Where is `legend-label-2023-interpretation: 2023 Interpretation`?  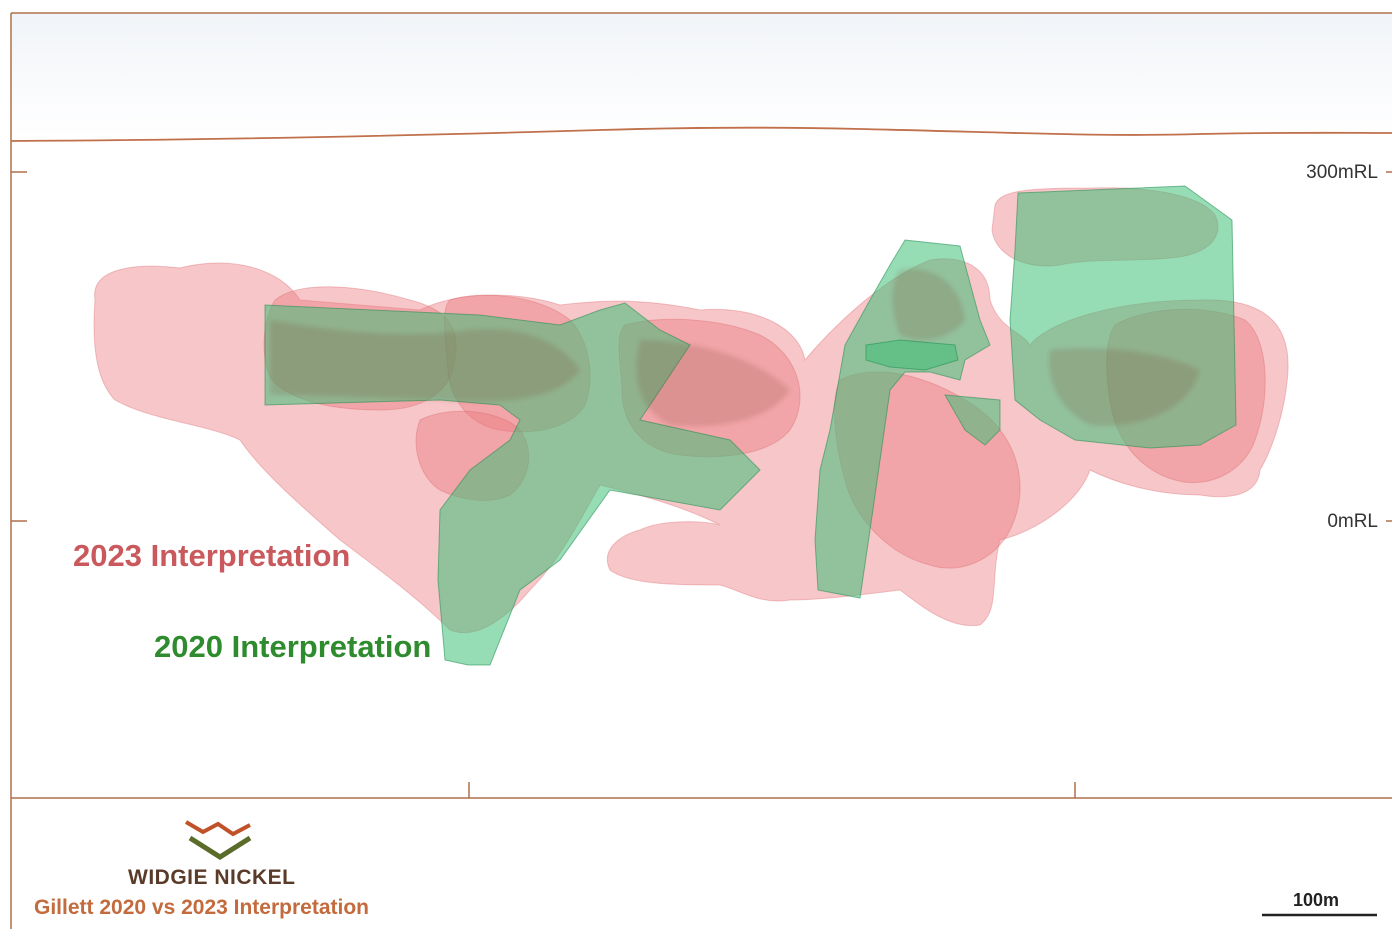
legend-label-2023-interpretation: 2023 Interpretation is located at coordinates (212, 555).